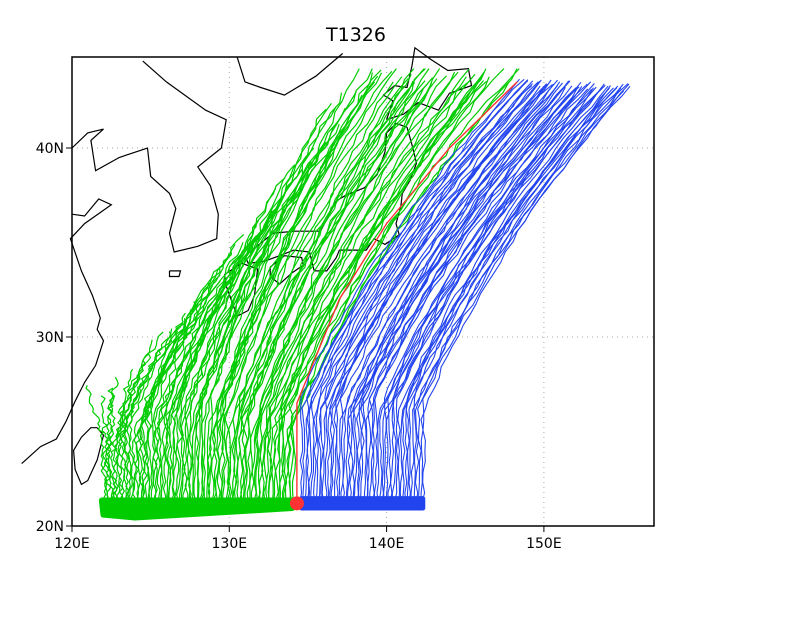 The image size is (800, 618). I want to click on y-tick-label: 40N, so click(50, 149).